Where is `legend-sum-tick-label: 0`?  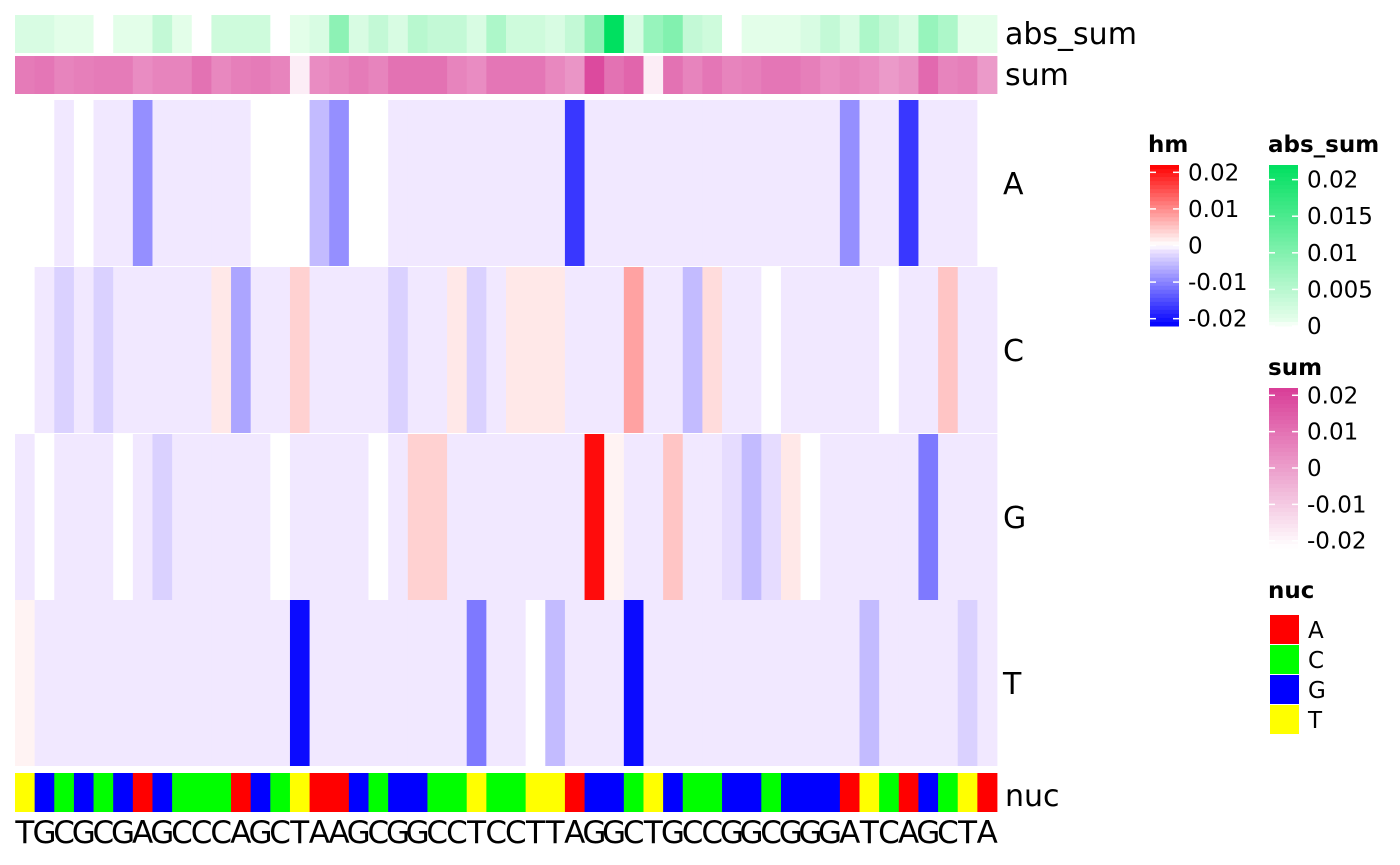
legend-sum-tick-label: 0 is located at coordinates (1314, 469).